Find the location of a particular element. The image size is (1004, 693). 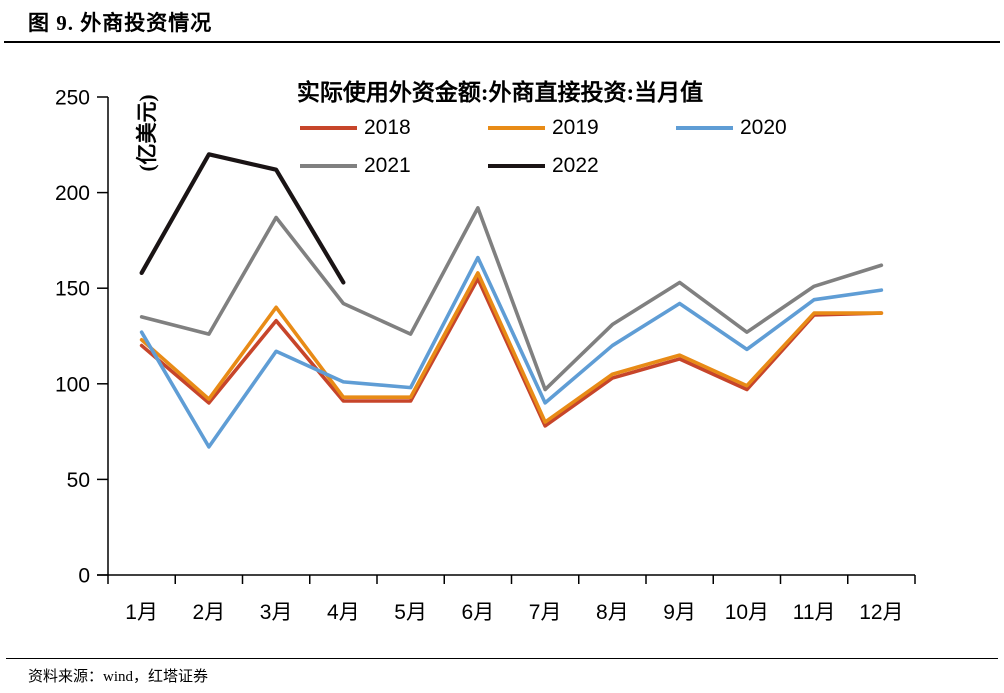

series-line-2022 is located at coordinates (242, 218).